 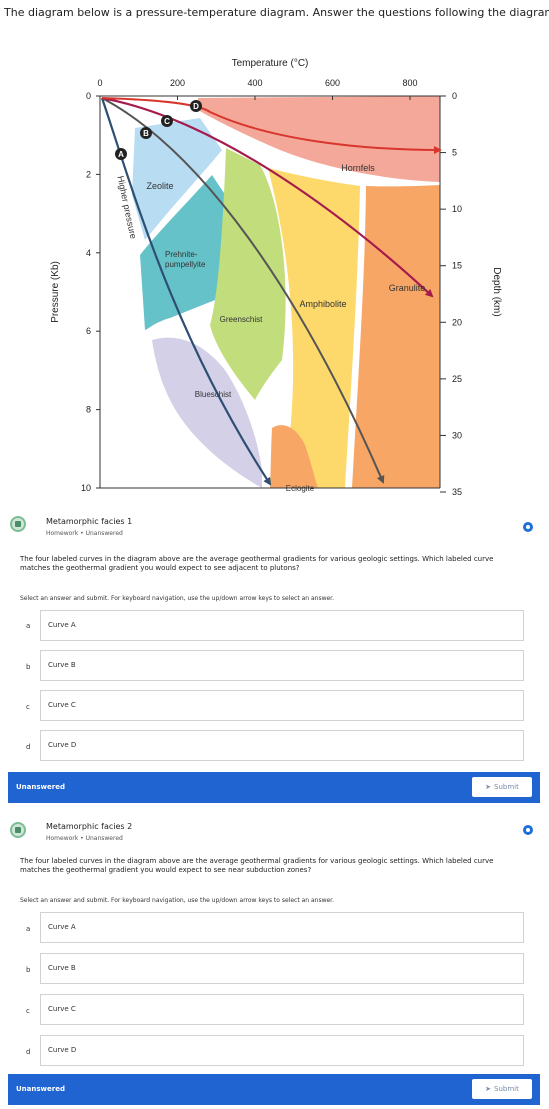 I want to click on amphibolite-region, so click(x=314, y=328).